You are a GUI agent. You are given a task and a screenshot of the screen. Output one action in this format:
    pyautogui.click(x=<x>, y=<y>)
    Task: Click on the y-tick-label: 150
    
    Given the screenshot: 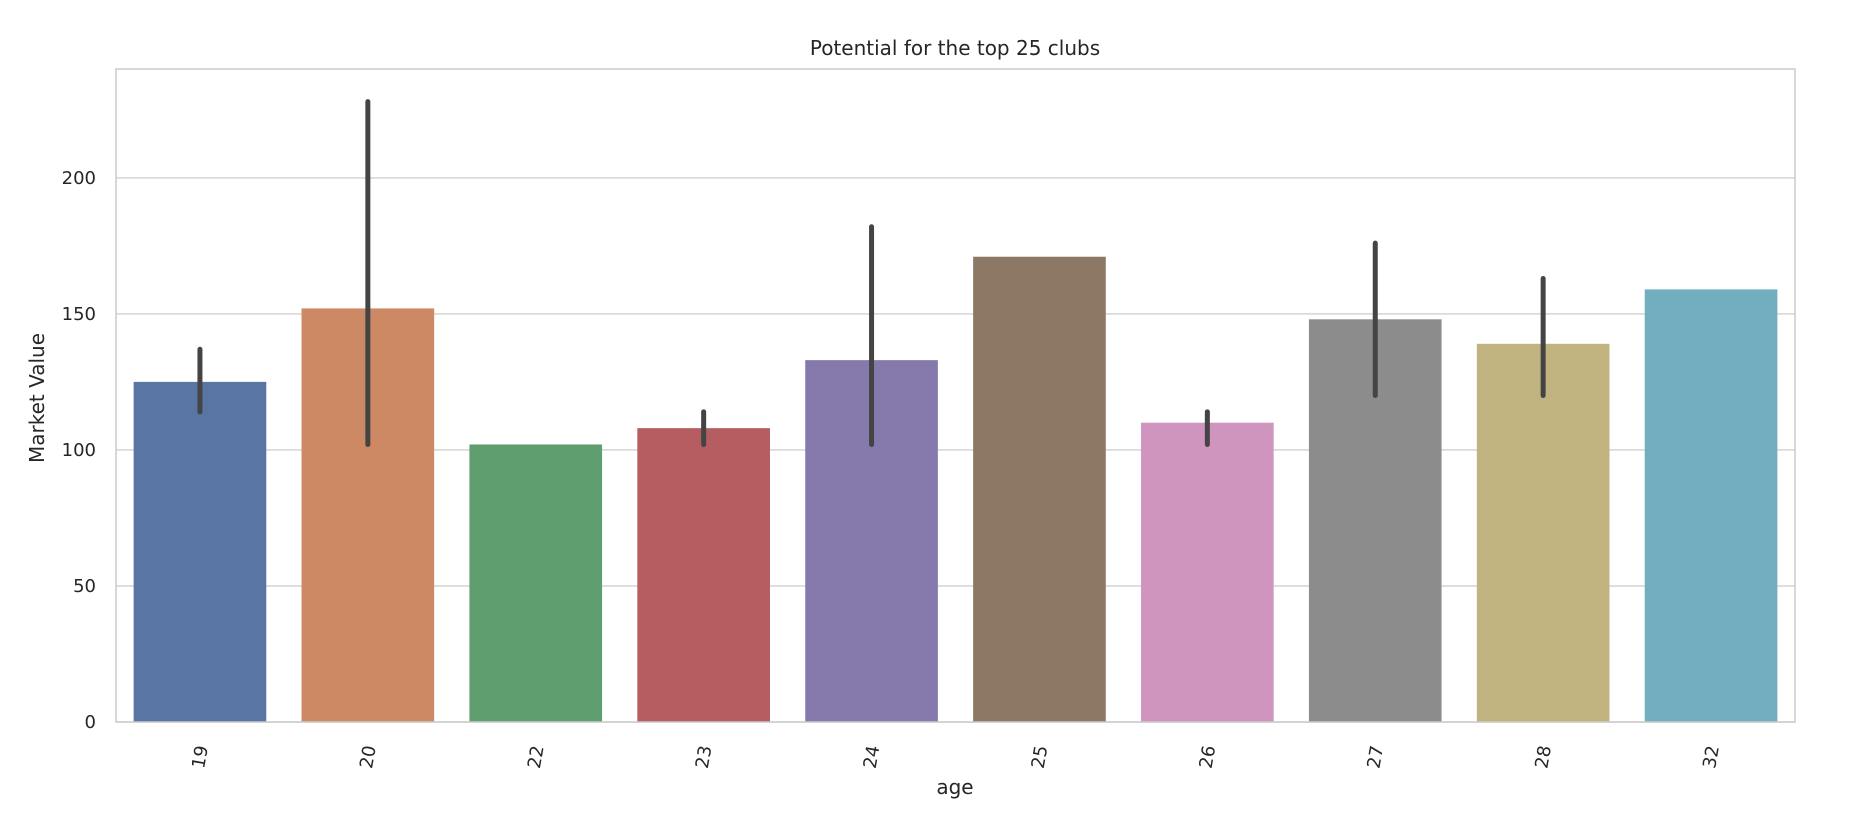 What is the action you would take?
    pyautogui.click(x=79, y=314)
    